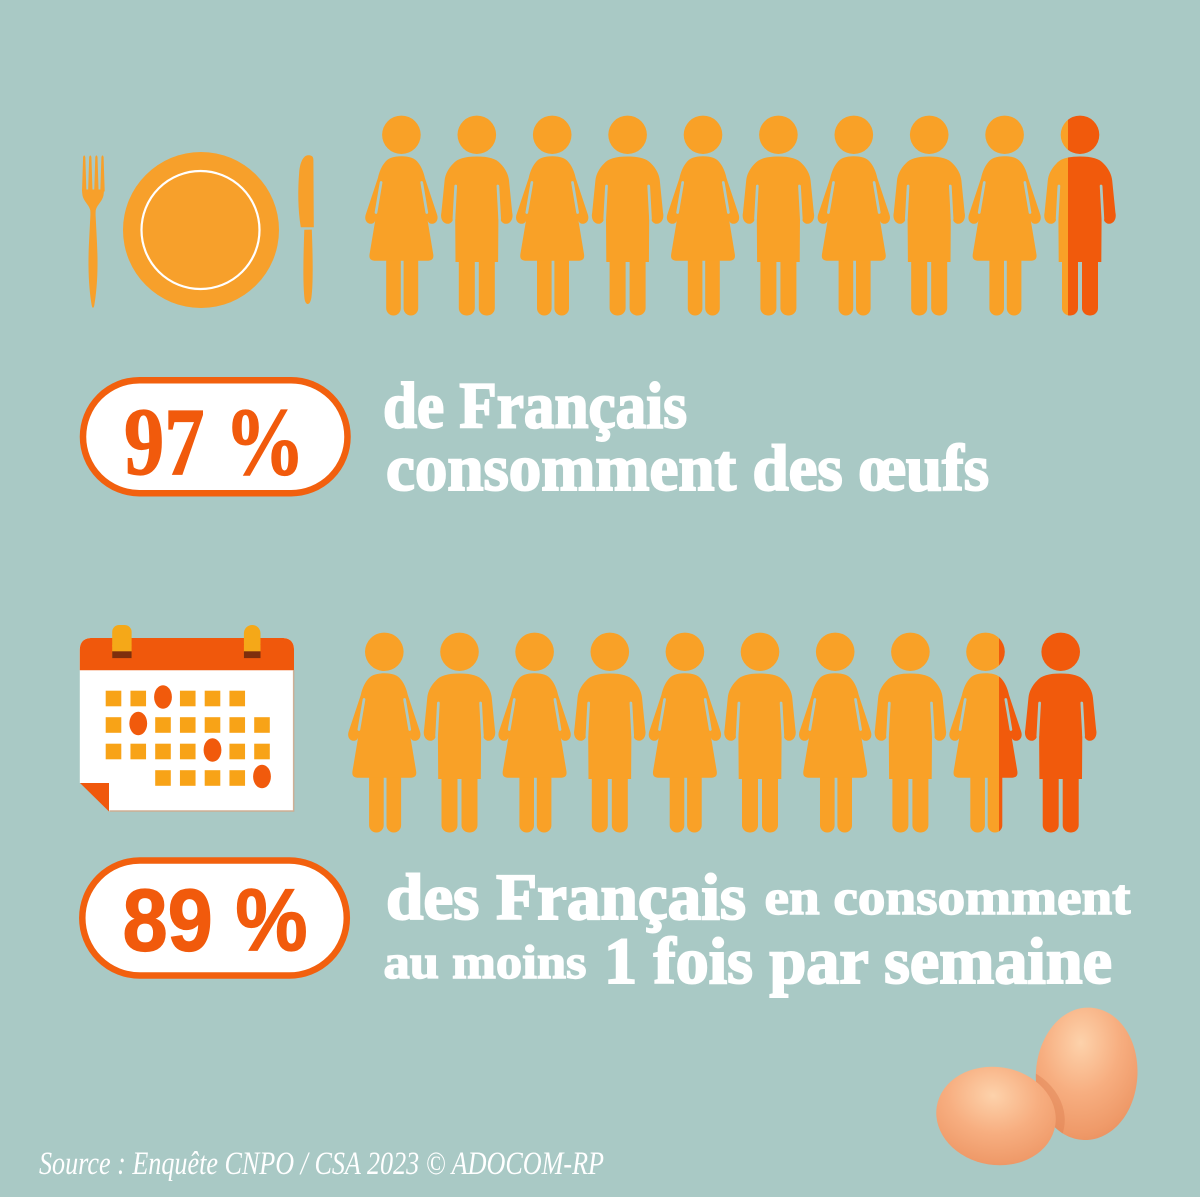 The height and width of the screenshot is (1197, 1200). I want to click on svg-text: au moins, so click(485, 962).